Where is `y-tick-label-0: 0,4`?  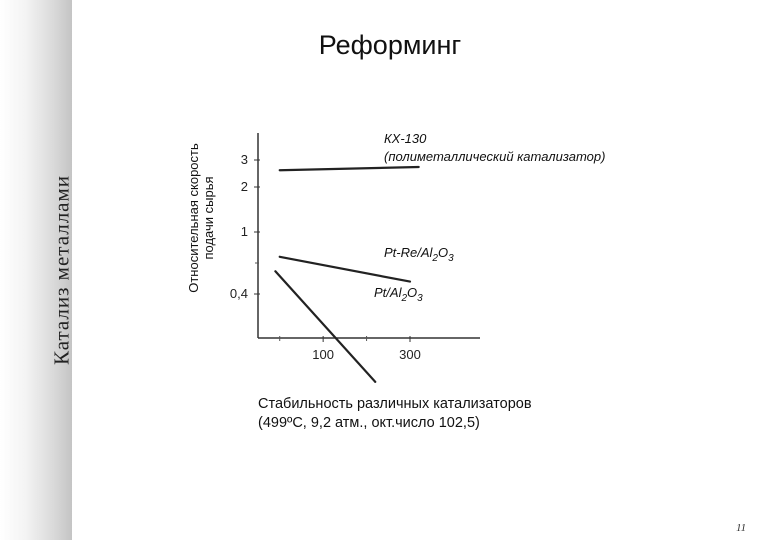 y-tick-label-0: 0,4 is located at coordinates (239, 293).